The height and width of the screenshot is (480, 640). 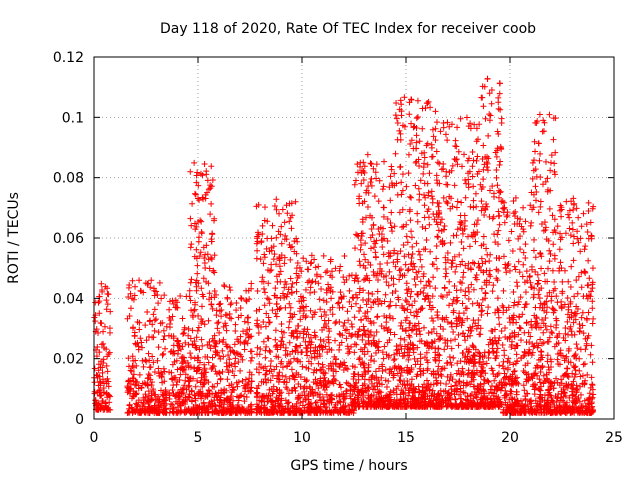 I want to click on y-tick-label: 0, so click(x=79, y=420).